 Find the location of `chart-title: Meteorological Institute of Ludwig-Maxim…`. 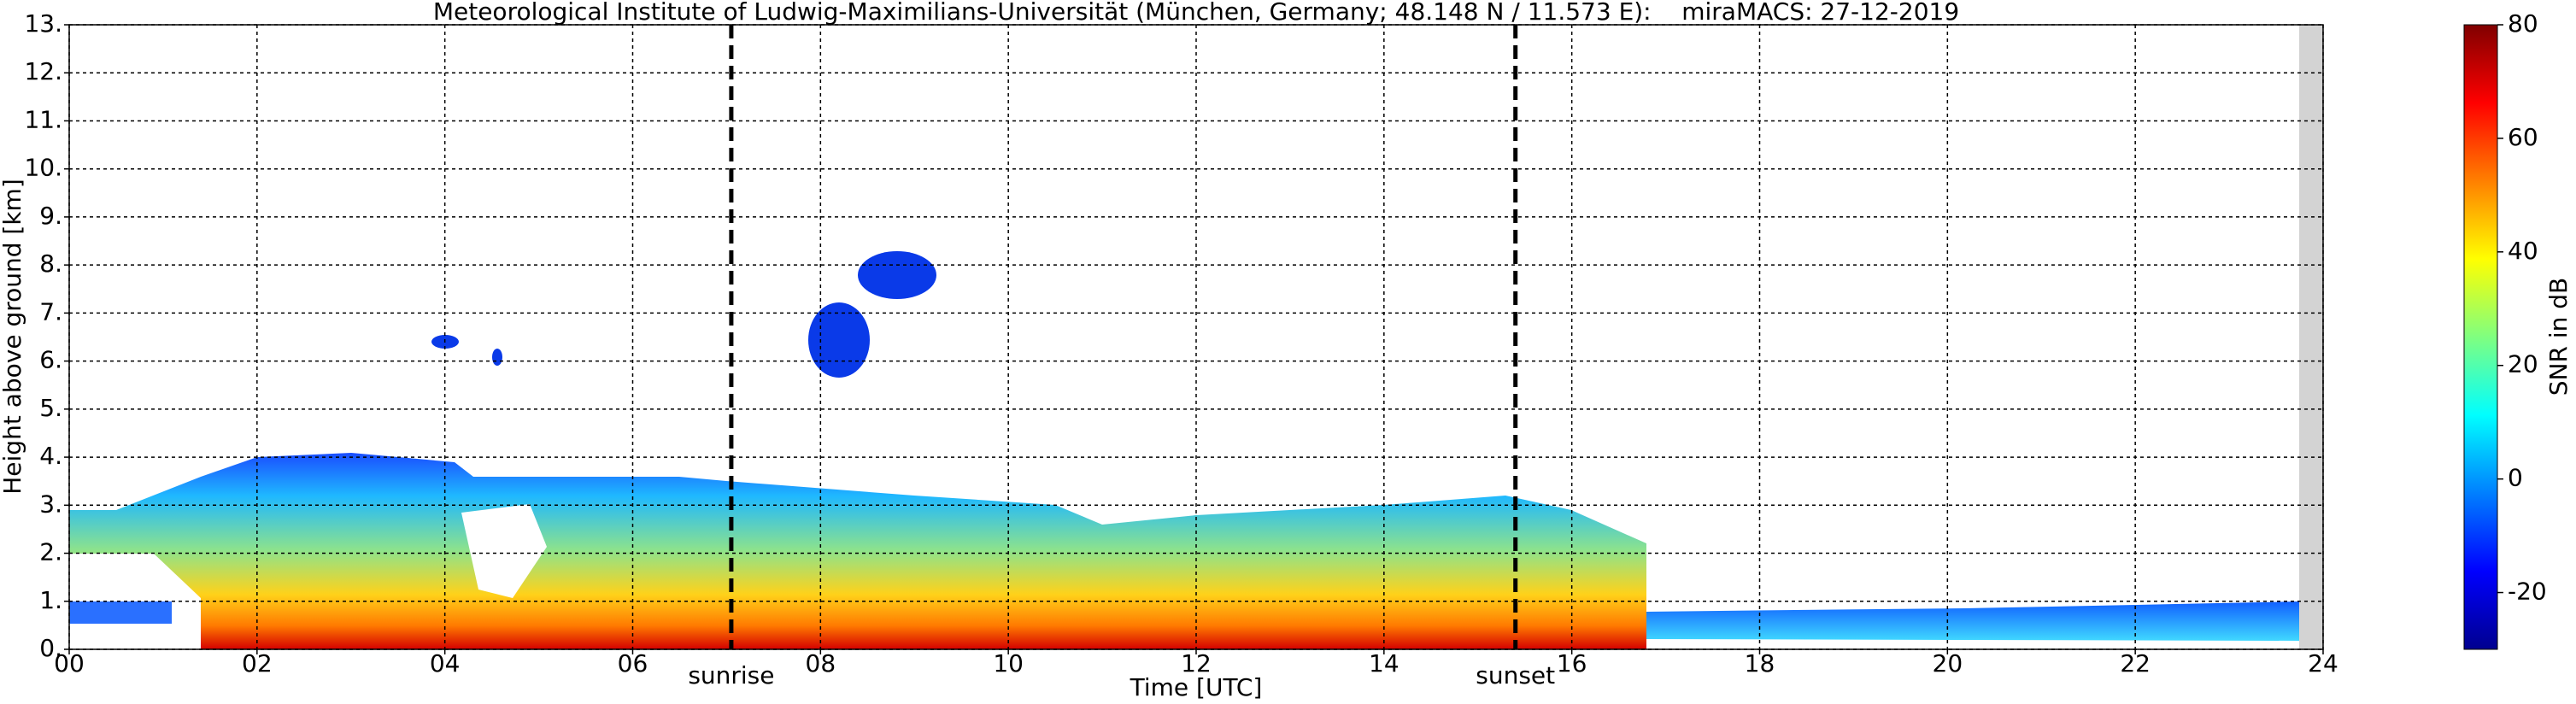

chart-title: Meteorological Institute of Ludwig-Maxim… is located at coordinates (1196, 13).